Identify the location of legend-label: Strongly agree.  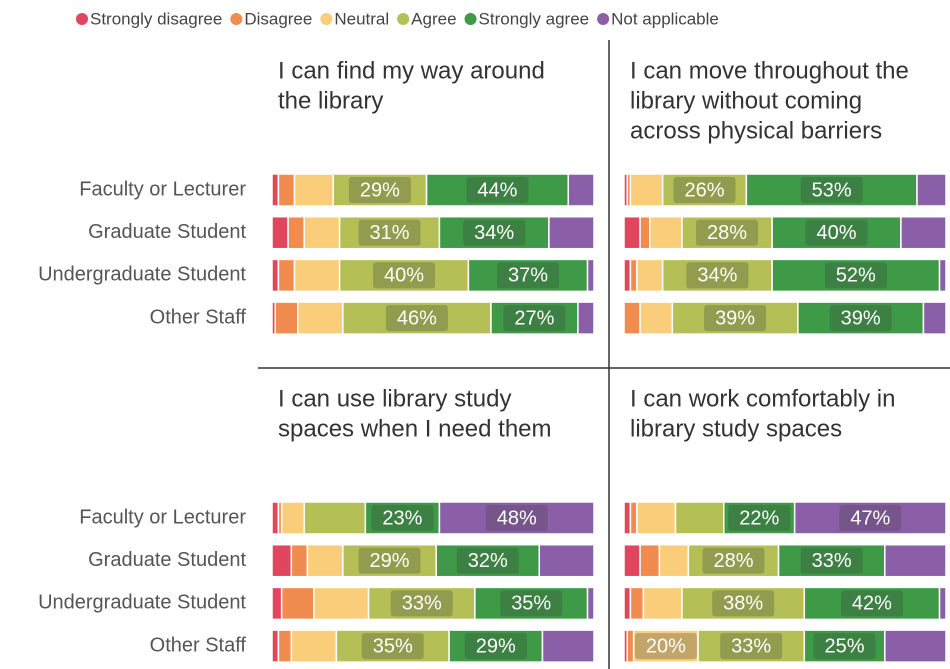
(534, 18).